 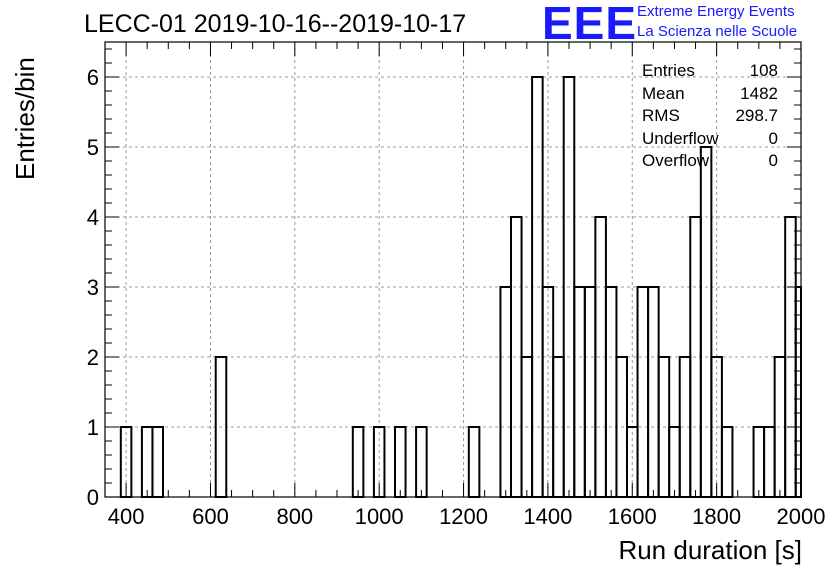 I want to click on logo-line-2: La Scienza nelle Scuole, so click(x=717, y=31).